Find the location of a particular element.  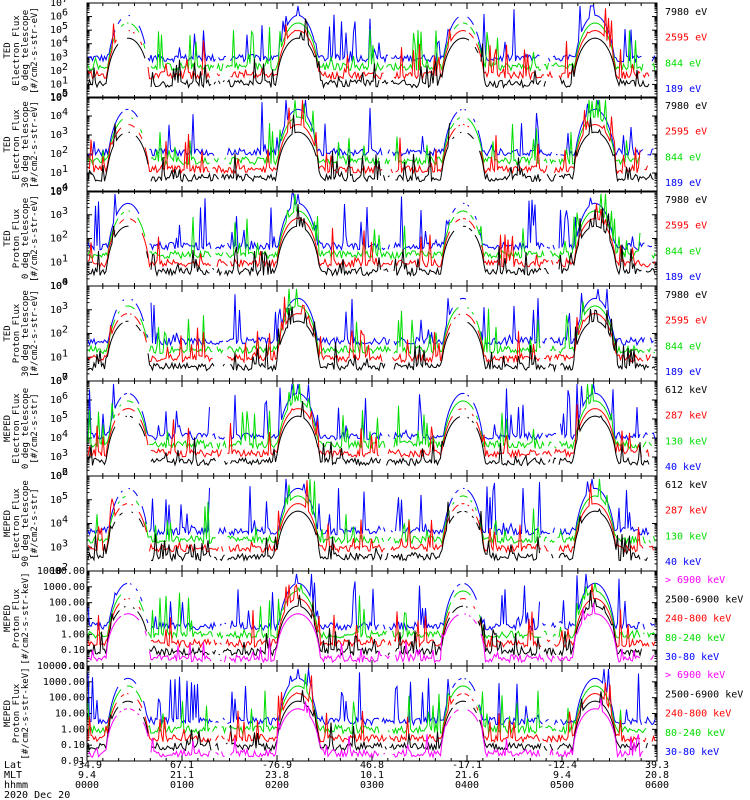

x-tick-label-hhmm: 0000 is located at coordinates (87, 785).